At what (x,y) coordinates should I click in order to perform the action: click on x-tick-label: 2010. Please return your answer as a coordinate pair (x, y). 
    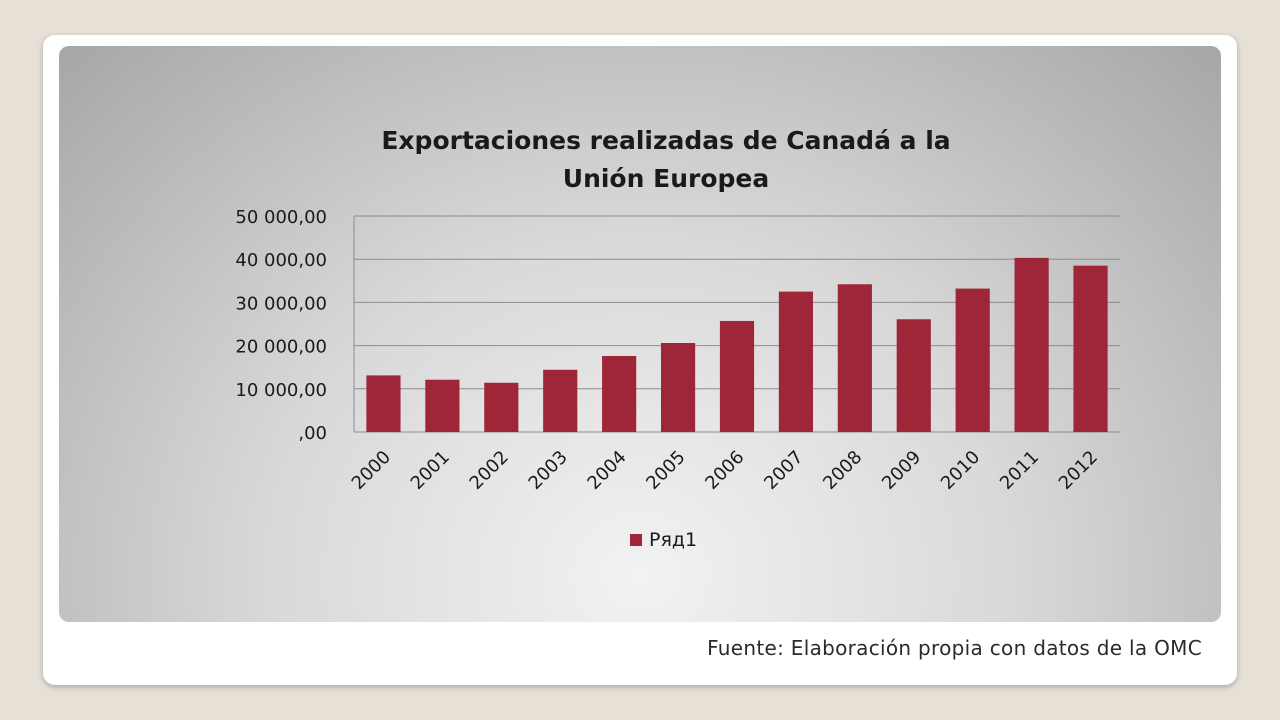
    Looking at the image, I should click on (960, 470).